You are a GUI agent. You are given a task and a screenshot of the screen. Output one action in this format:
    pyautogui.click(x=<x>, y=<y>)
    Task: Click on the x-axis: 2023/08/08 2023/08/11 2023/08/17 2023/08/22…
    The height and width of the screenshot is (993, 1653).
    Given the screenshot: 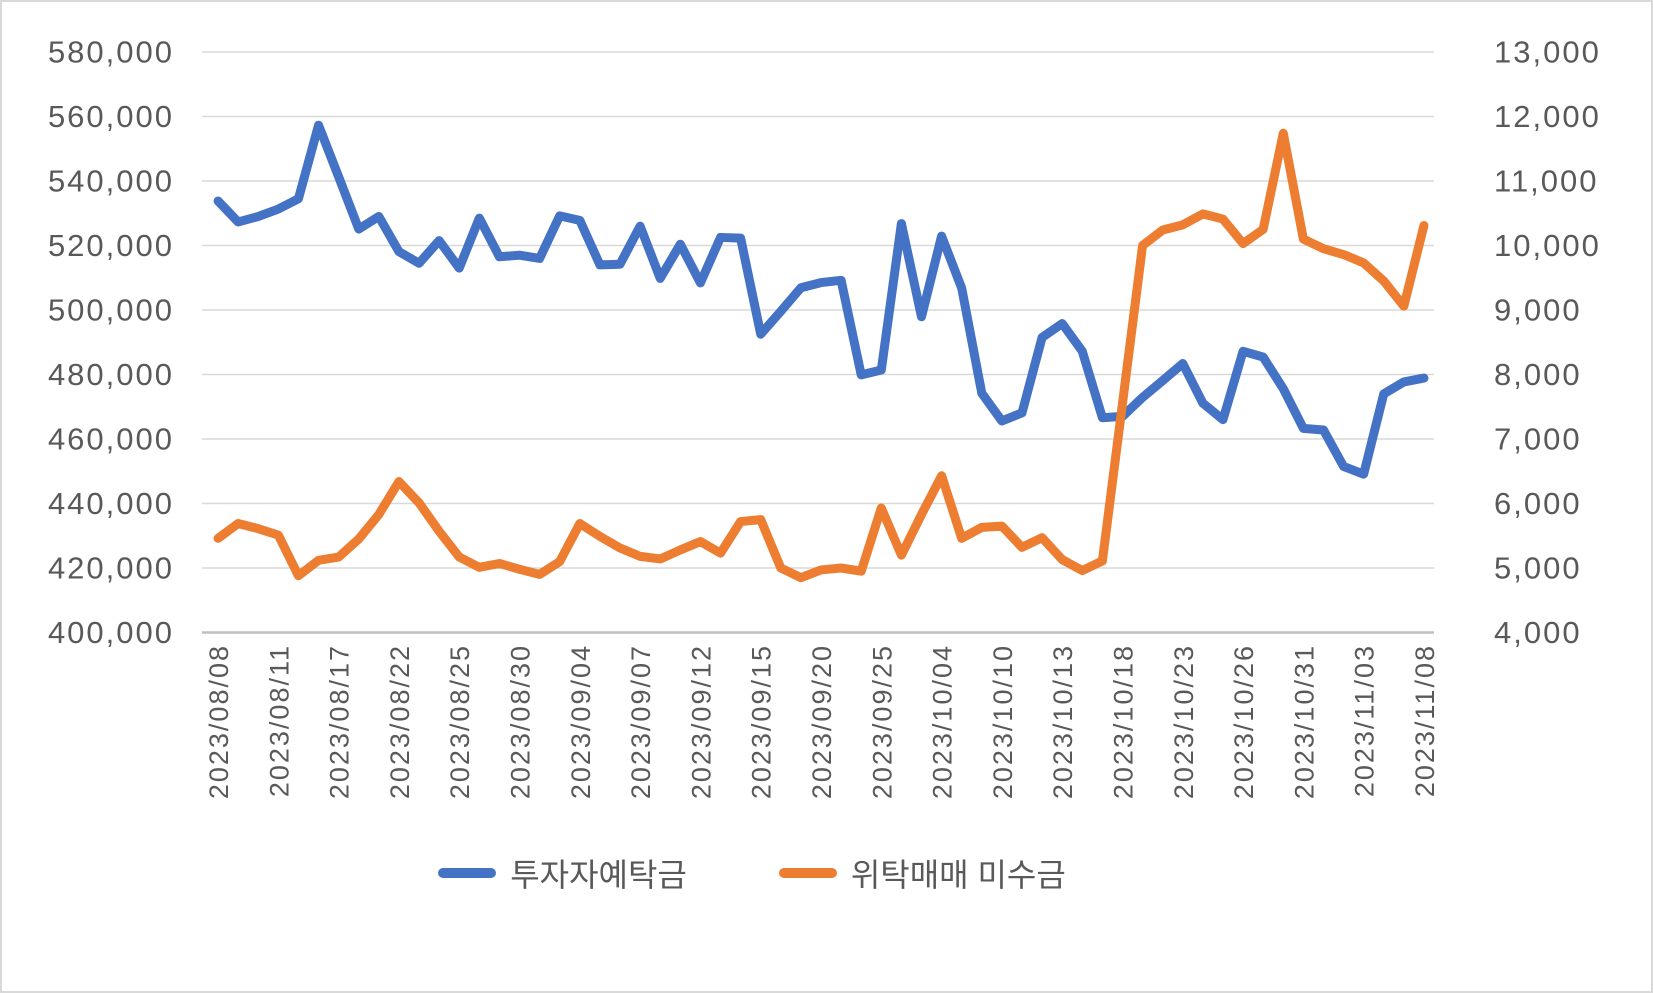 What is the action you would take?
    pyautogui.click(x=822, y=721)
    